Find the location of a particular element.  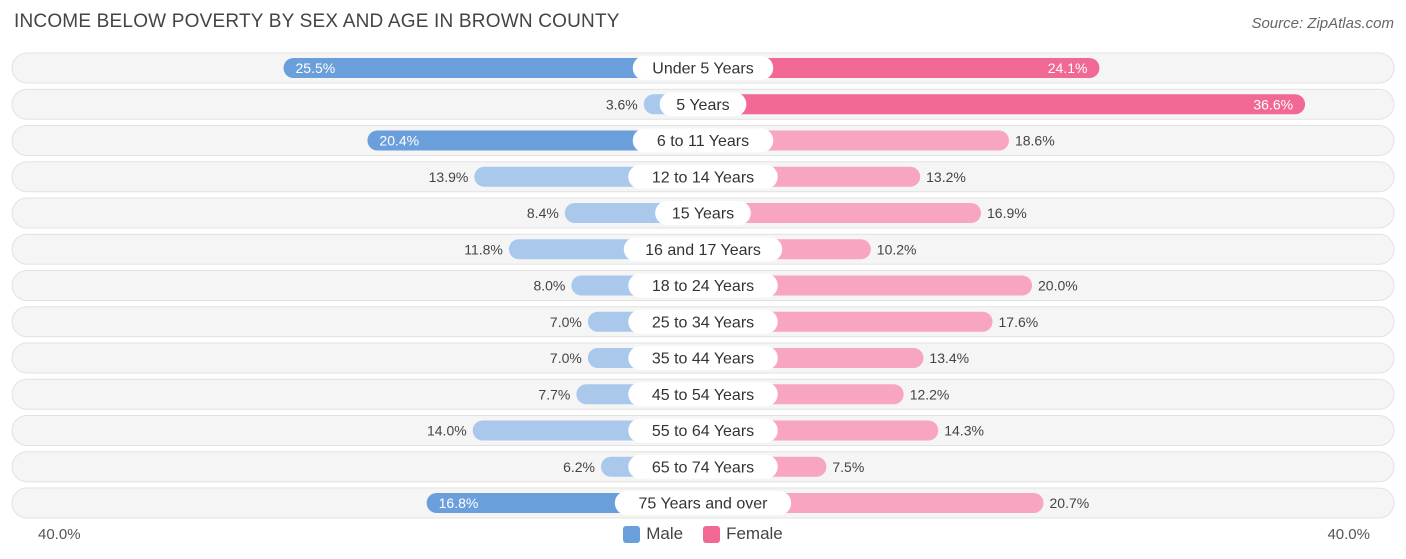

axis-right-label: 40.0% is located at coordinates (1348, 534).